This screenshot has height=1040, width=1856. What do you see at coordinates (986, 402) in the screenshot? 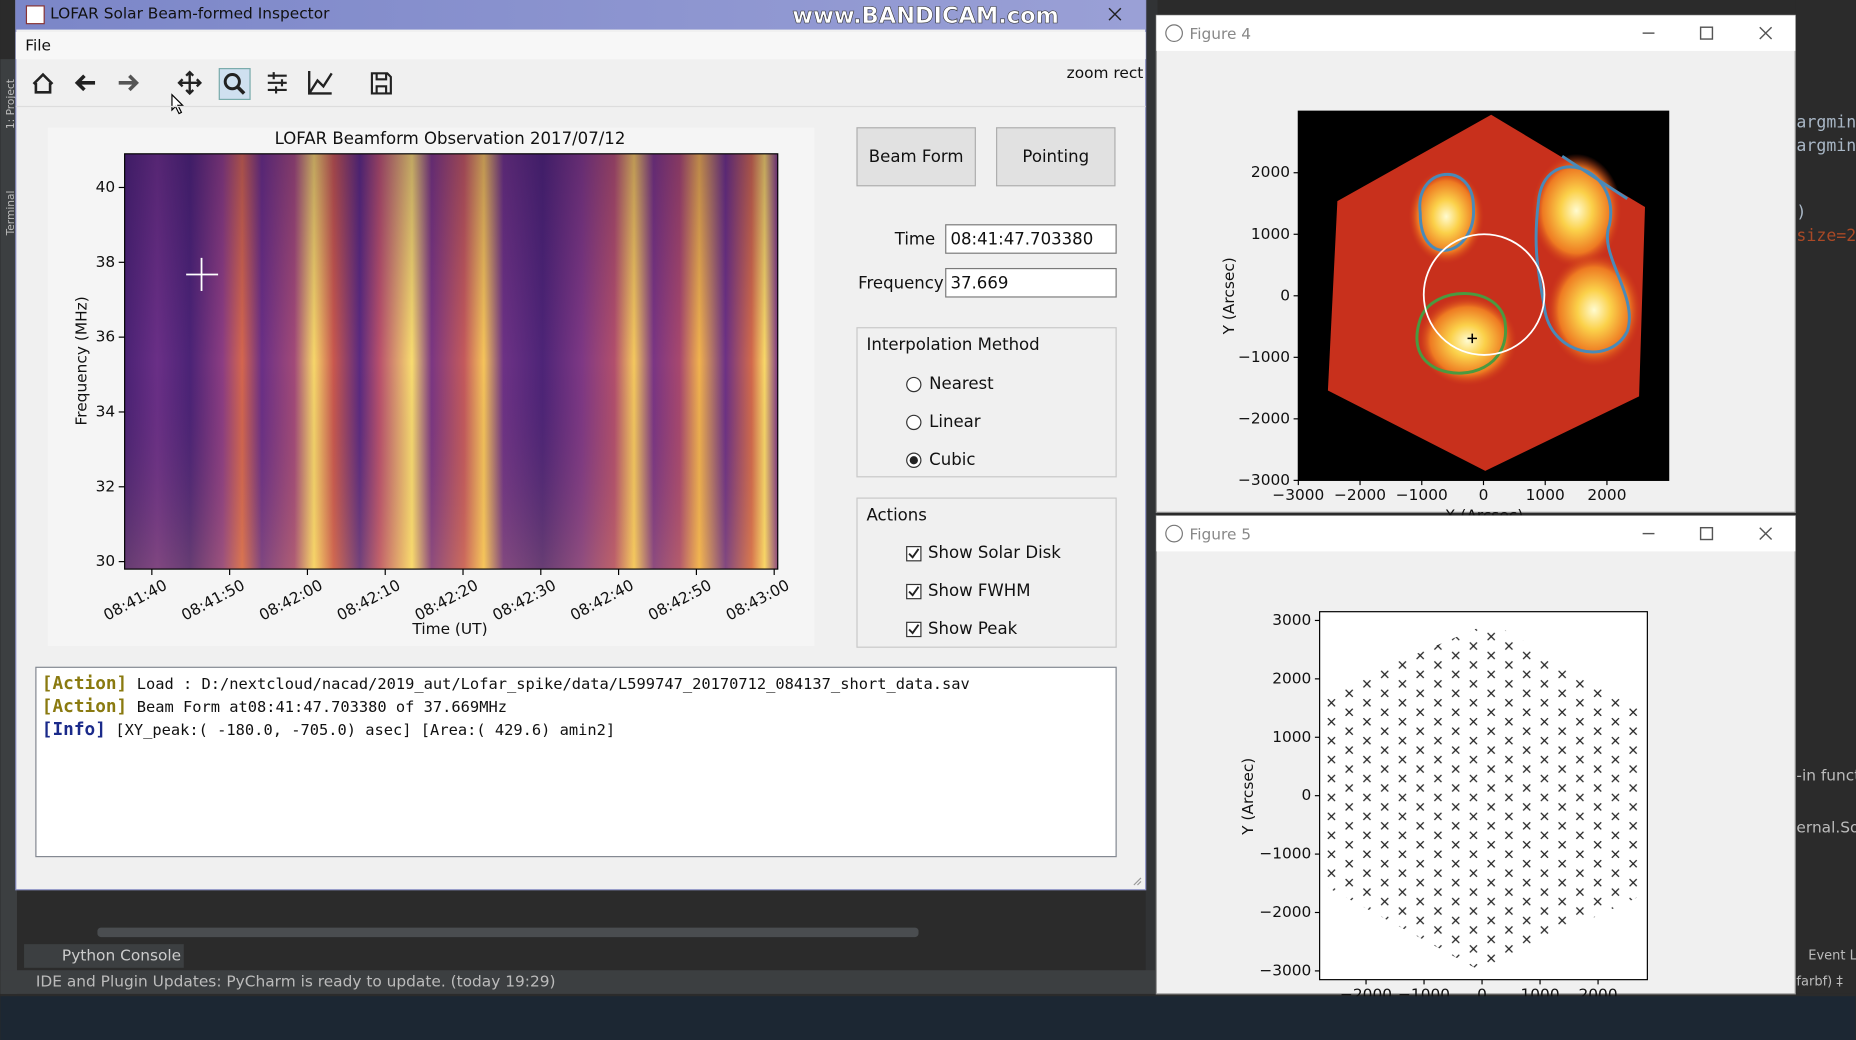
I see `group-box` at bounding box center [986, 402].